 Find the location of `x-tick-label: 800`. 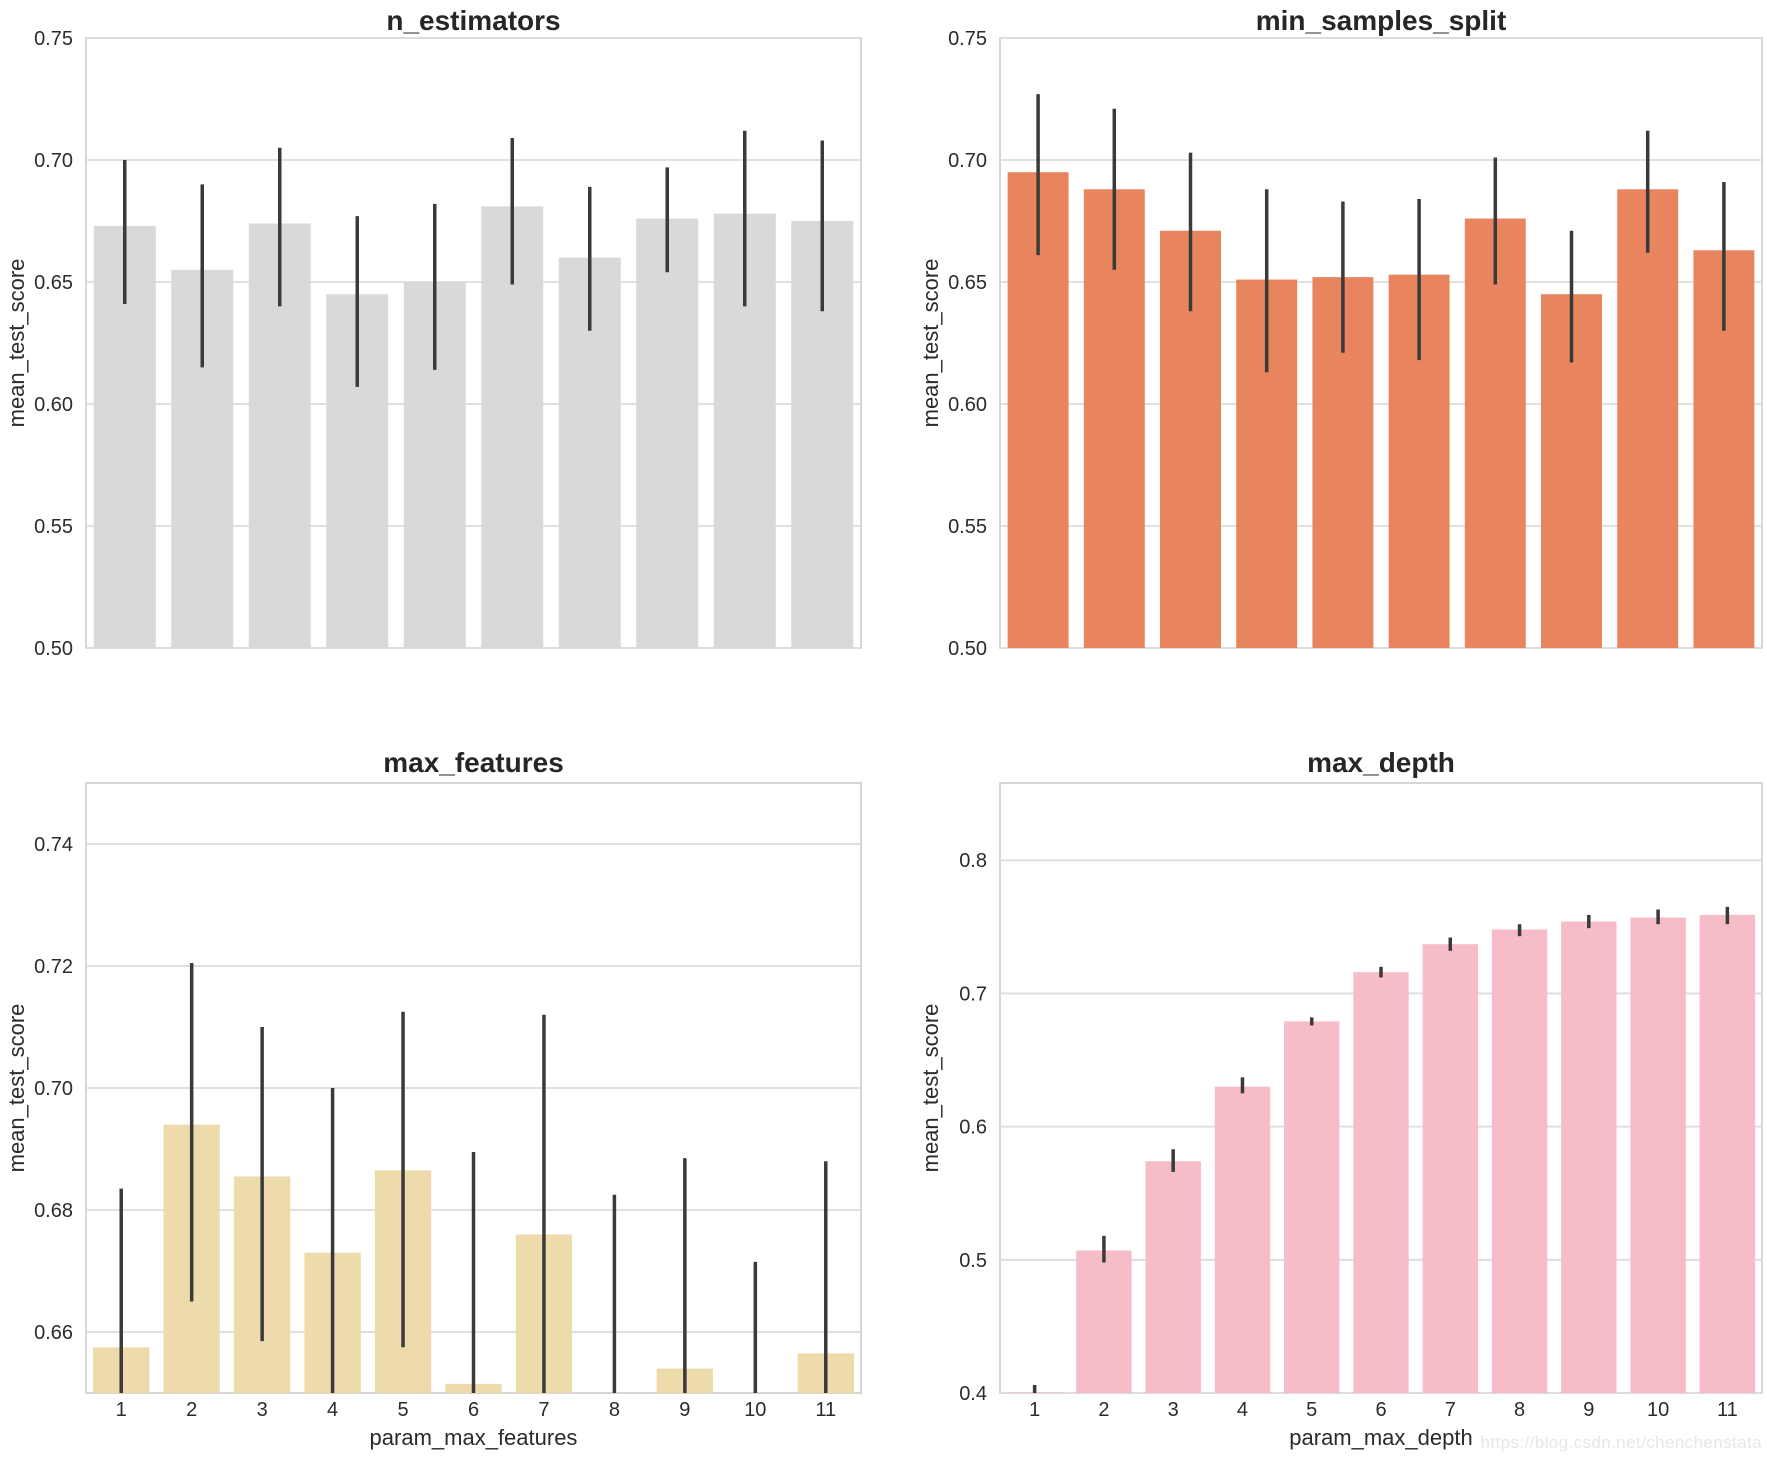

x-tick-label: 800 is located at coordinates (667, 659).